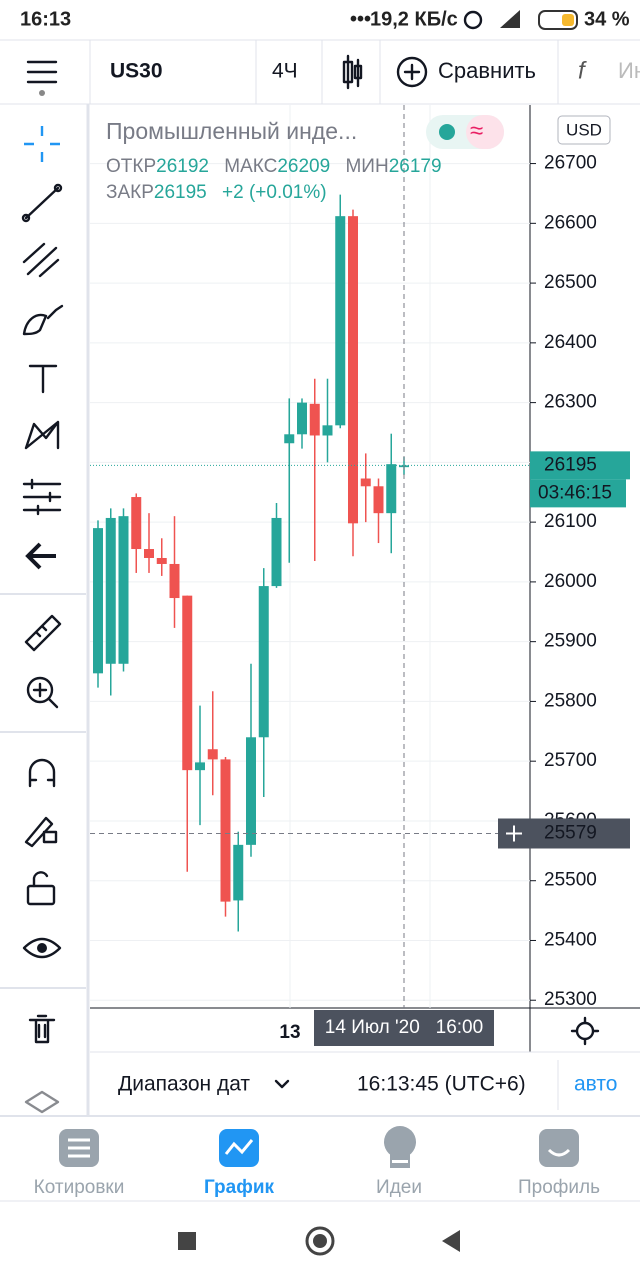 This screenshot has width=640, height=1280. Describe the element at coordinates (570, 521) in the screenshot. I see `y-tick-label: 26100` at that location.